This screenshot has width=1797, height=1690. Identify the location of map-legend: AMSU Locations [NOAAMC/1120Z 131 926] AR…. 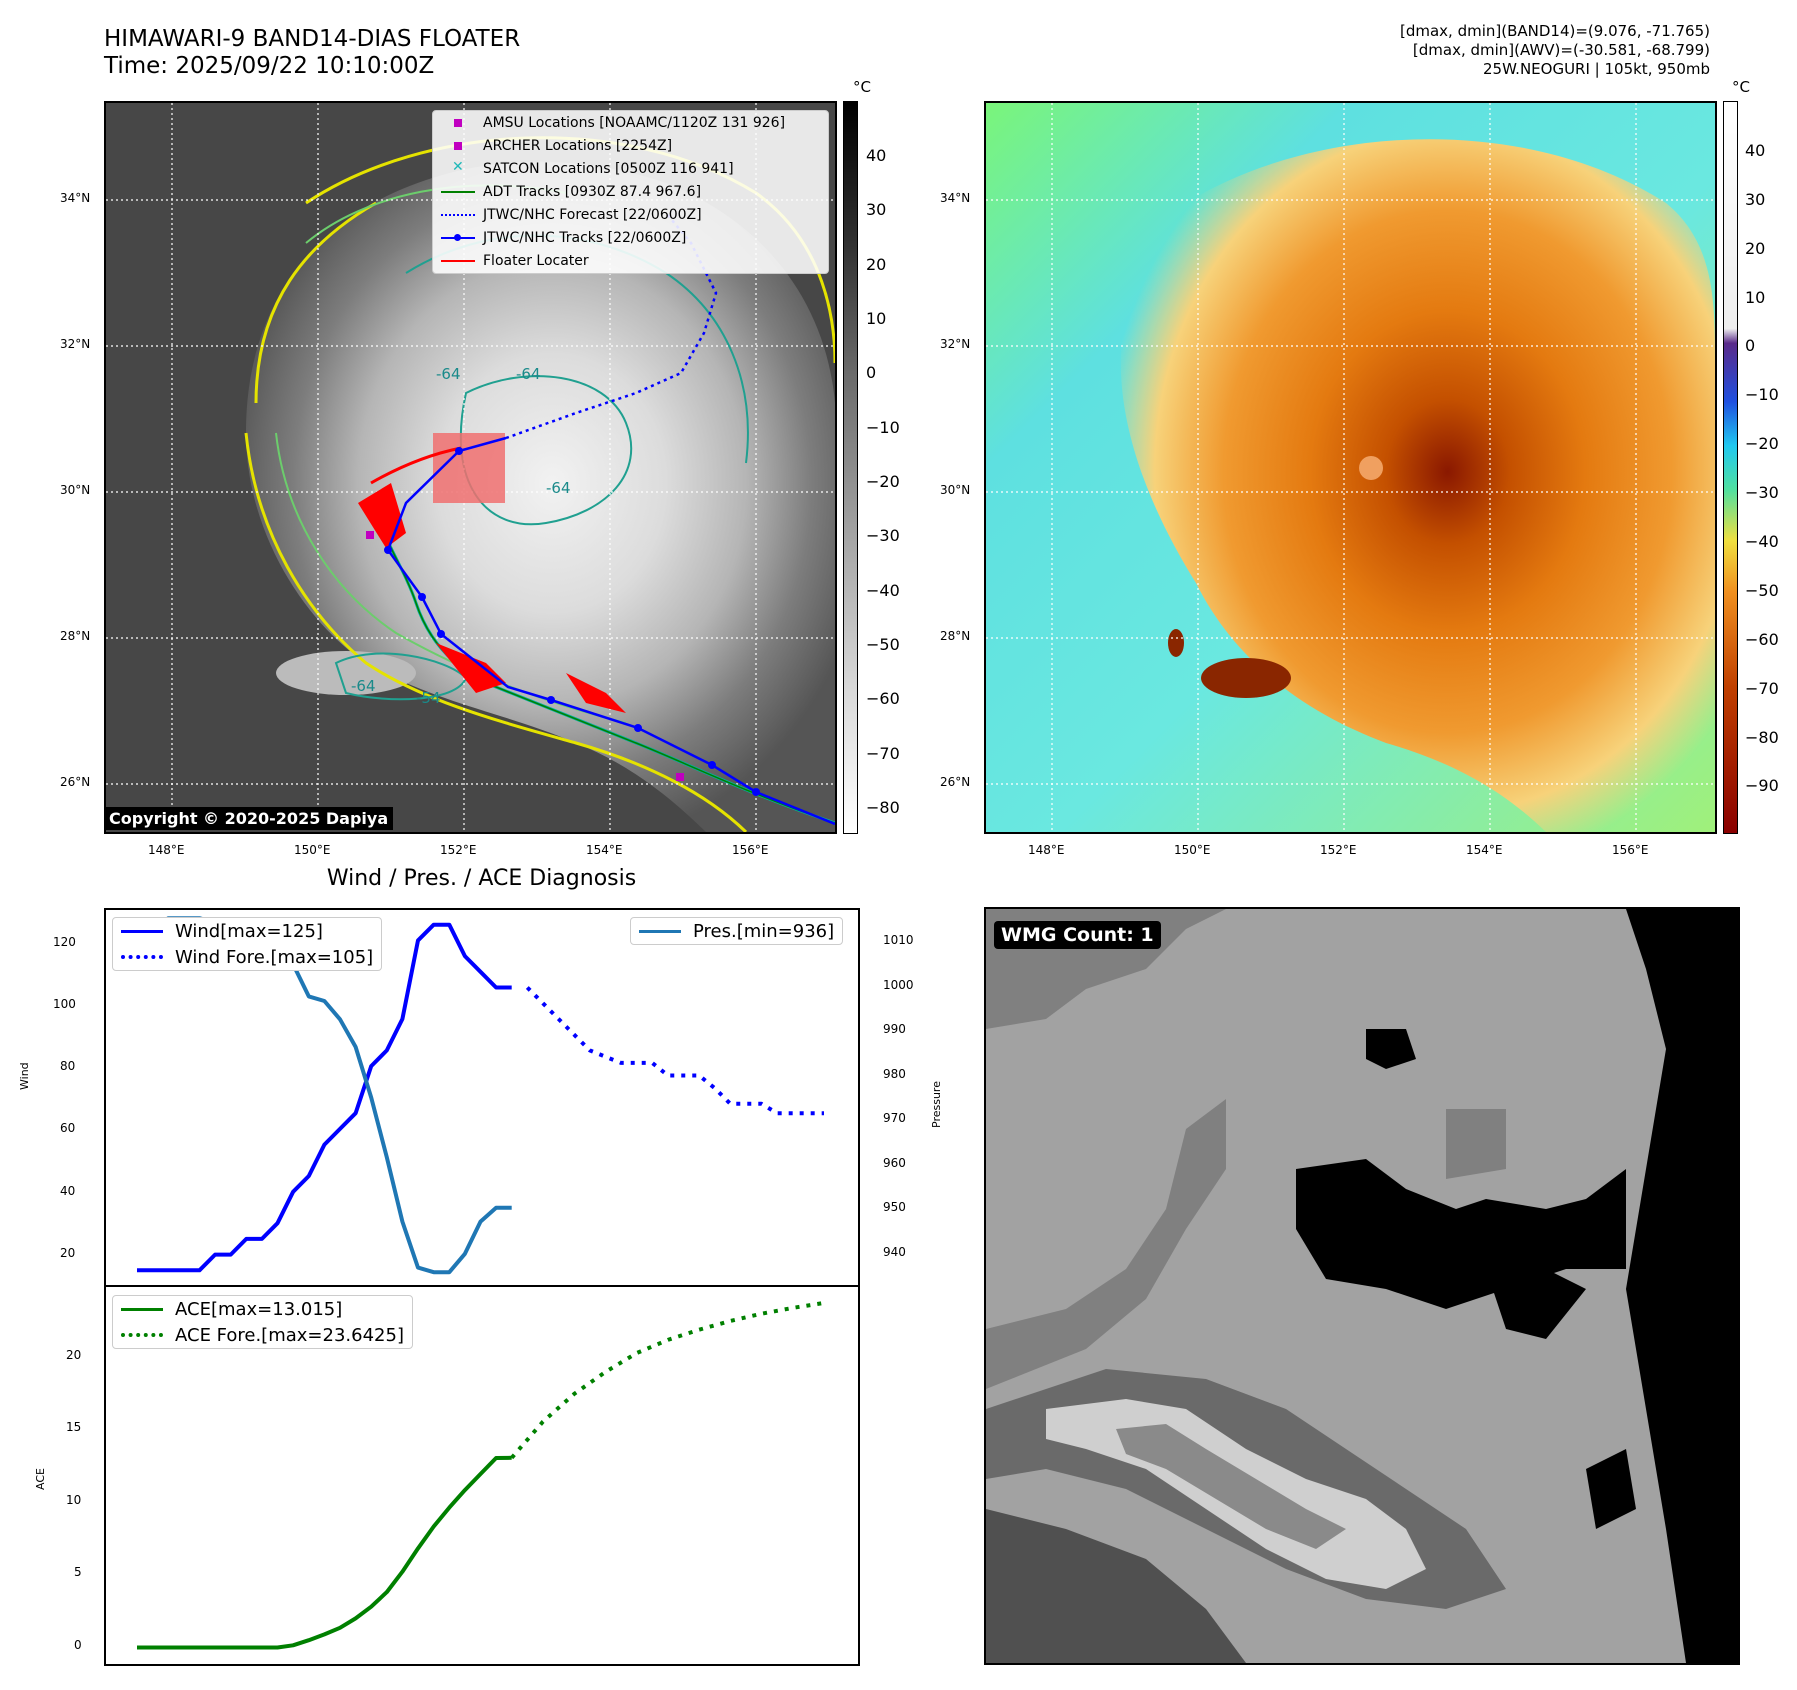
(630, 192).